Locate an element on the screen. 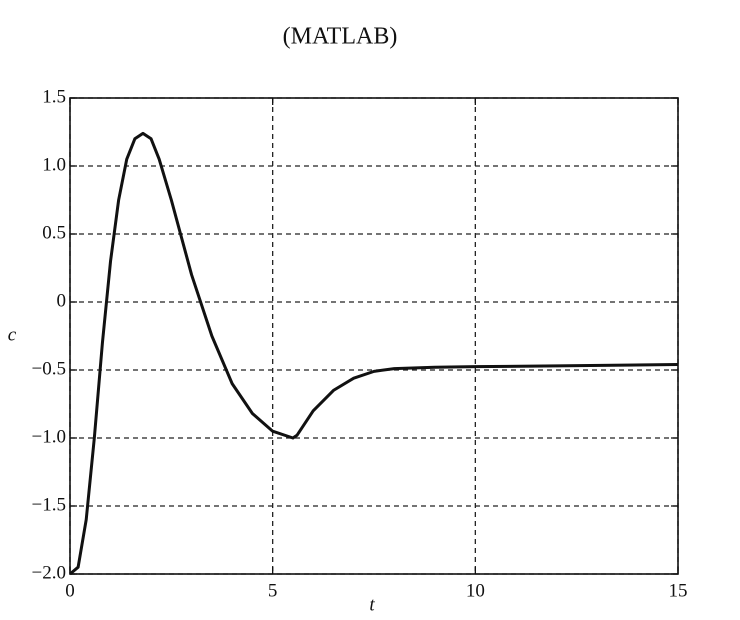 The image size is (740, 620). y-tick-label: 1.5 is located at coordinates (54, 96).